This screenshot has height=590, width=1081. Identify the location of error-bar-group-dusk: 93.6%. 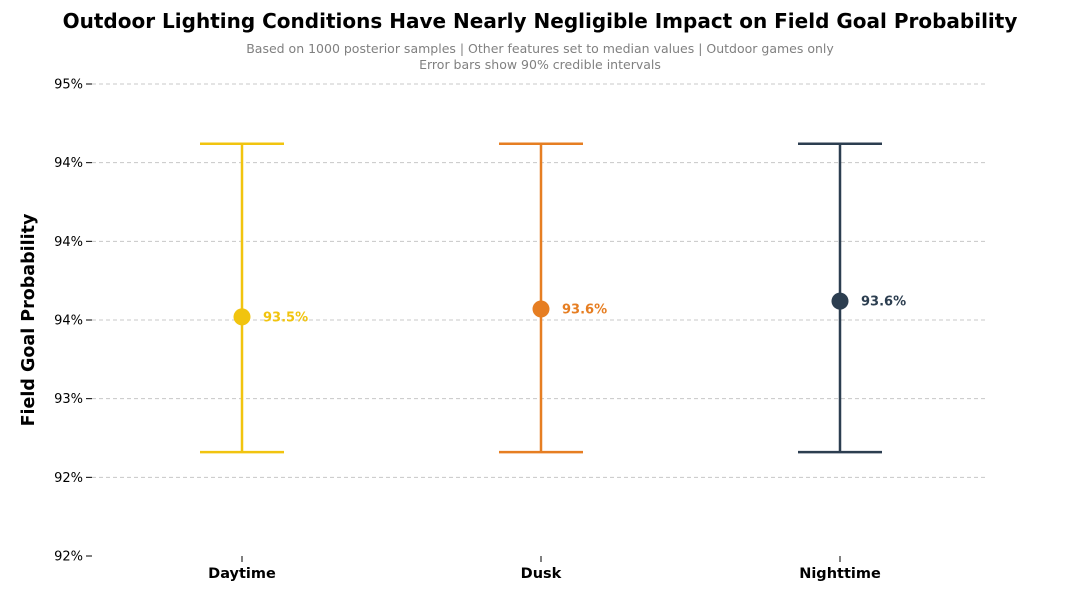
(553, 298).